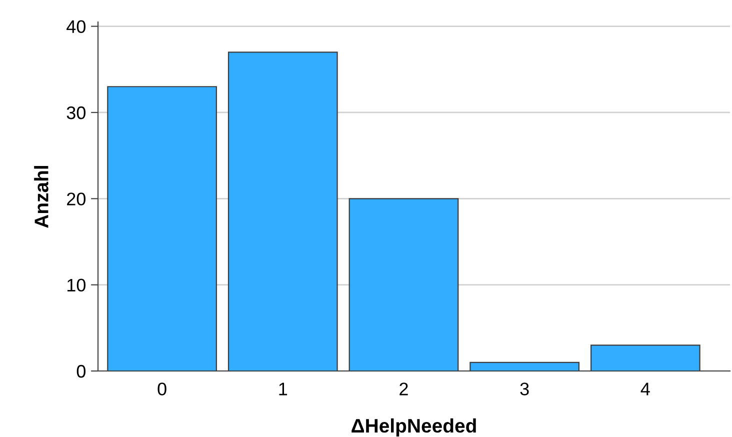  Describe the element at coordinates (524, 389) in the screenshot. I see `x-tick-label: 3` at that location.